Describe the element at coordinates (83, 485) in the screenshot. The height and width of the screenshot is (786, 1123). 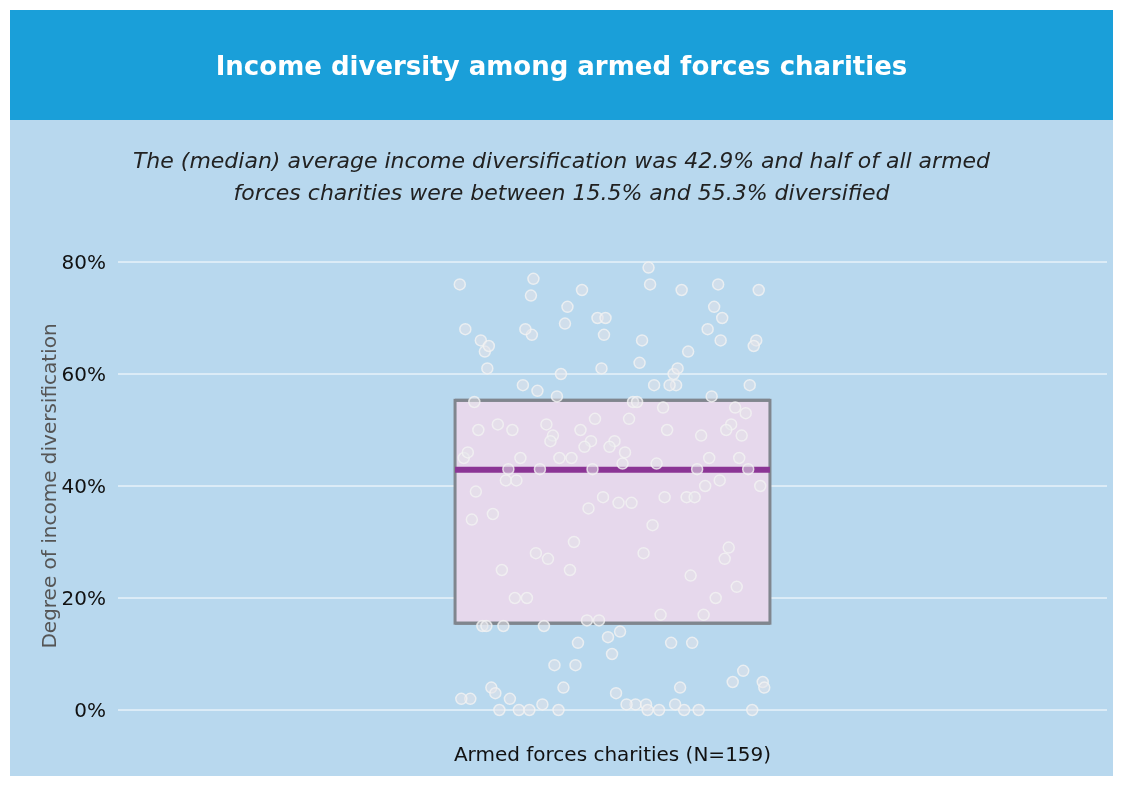
I see `y-tick-label: 40%` at that location.